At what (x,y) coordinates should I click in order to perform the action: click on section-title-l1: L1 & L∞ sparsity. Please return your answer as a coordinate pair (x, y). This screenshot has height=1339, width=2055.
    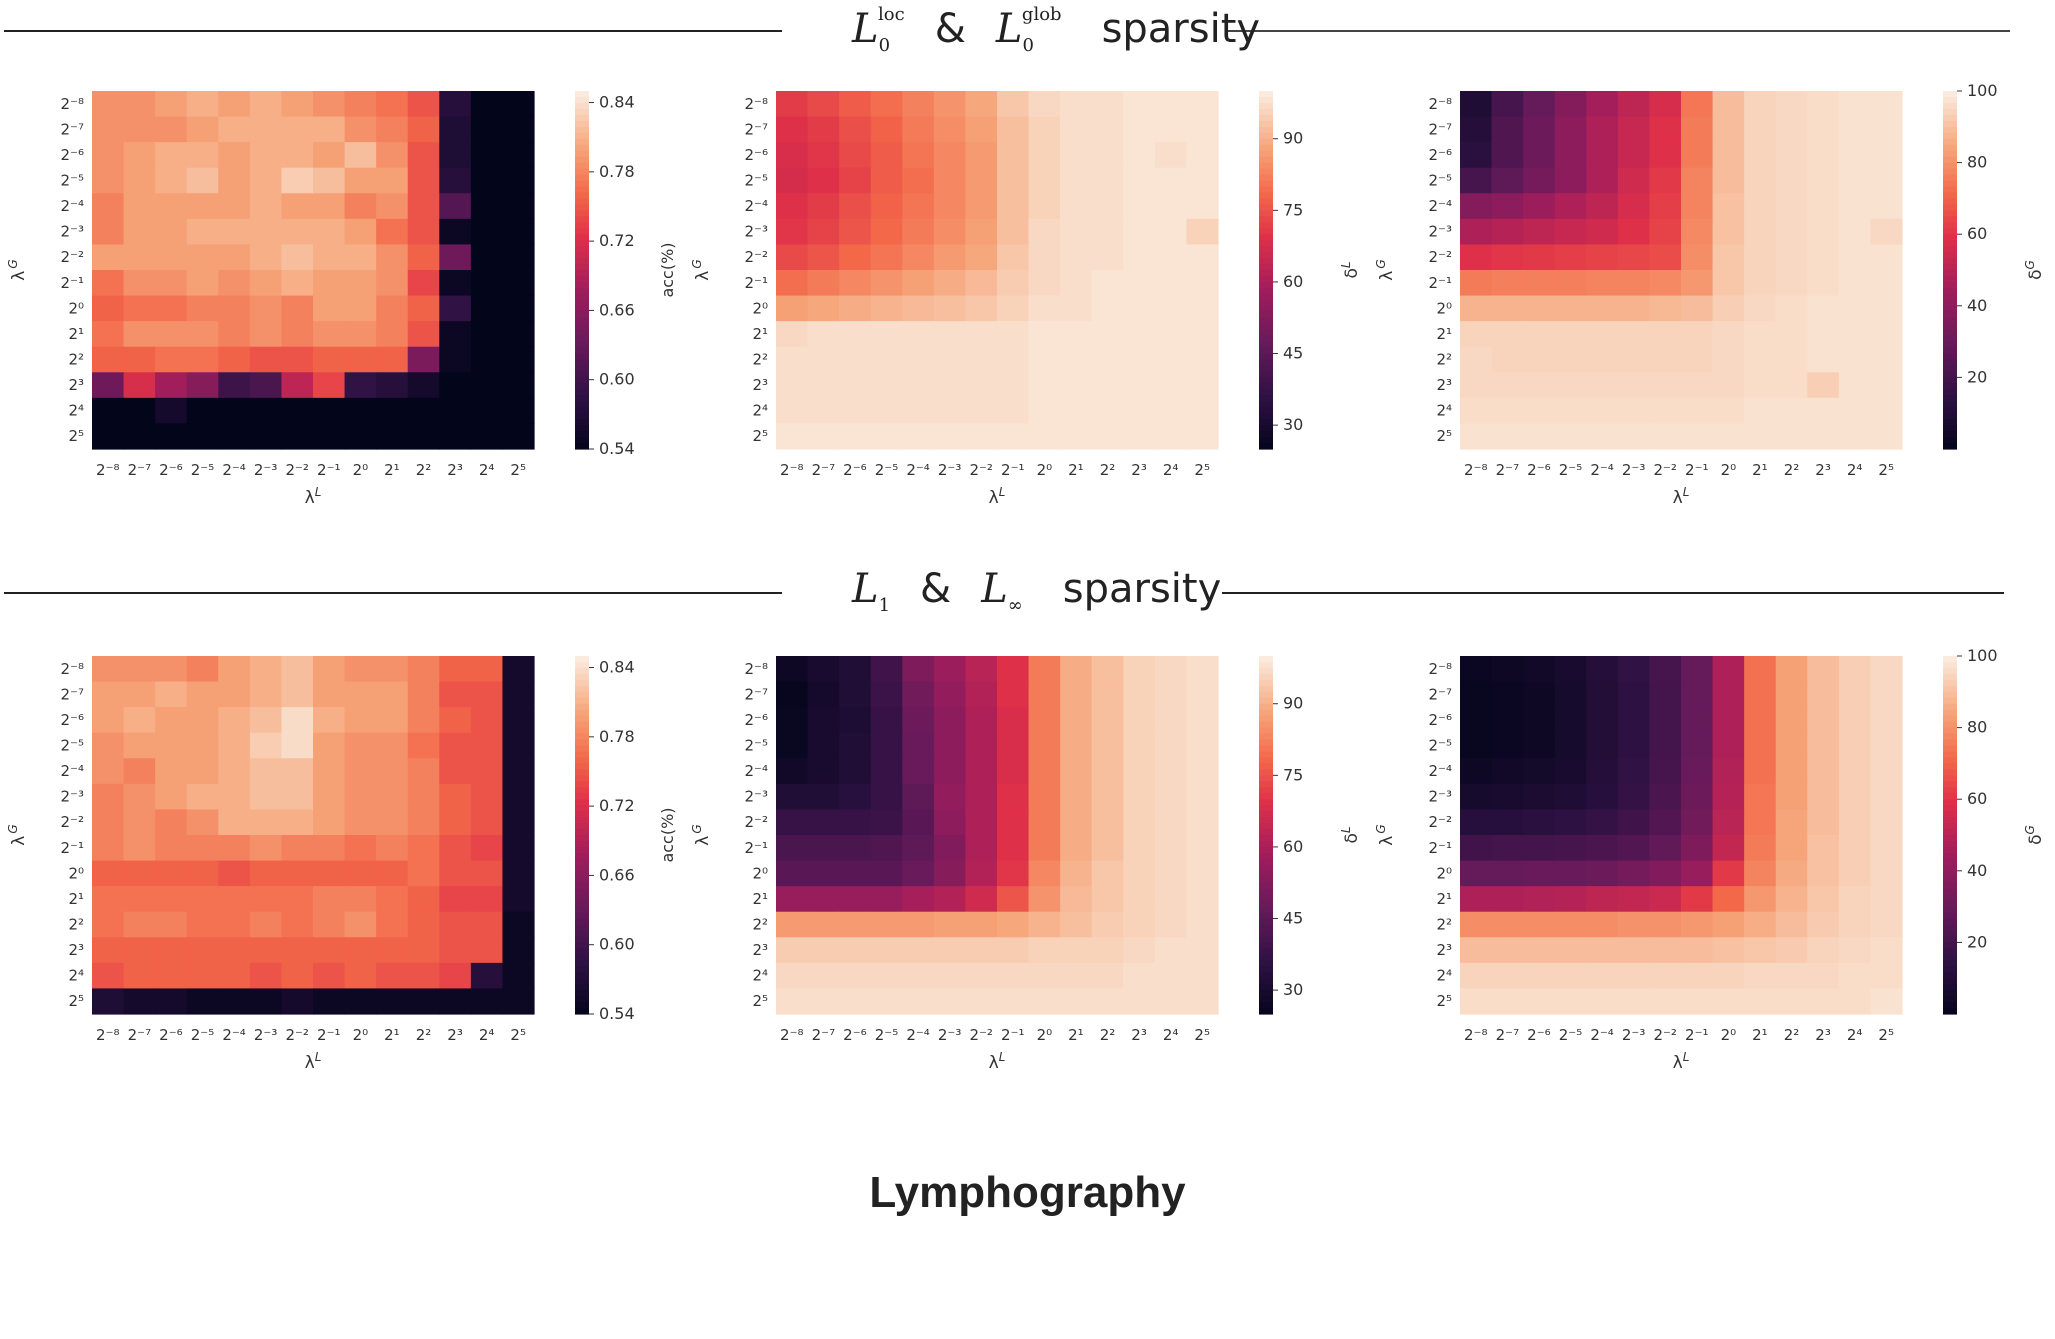
    Looking at the image, I should click on (1037, 591).